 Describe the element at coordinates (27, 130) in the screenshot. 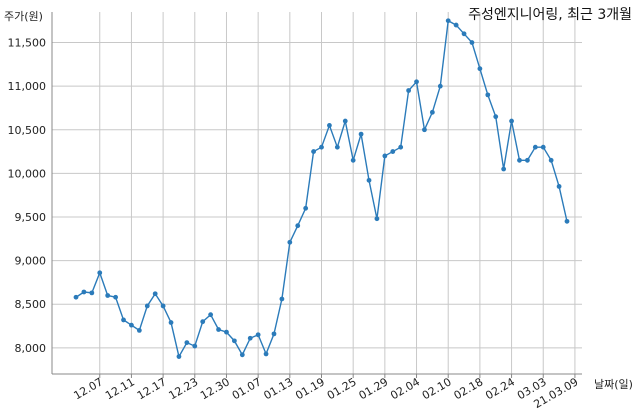

I see `y-tick-label: 10,500` at that location.